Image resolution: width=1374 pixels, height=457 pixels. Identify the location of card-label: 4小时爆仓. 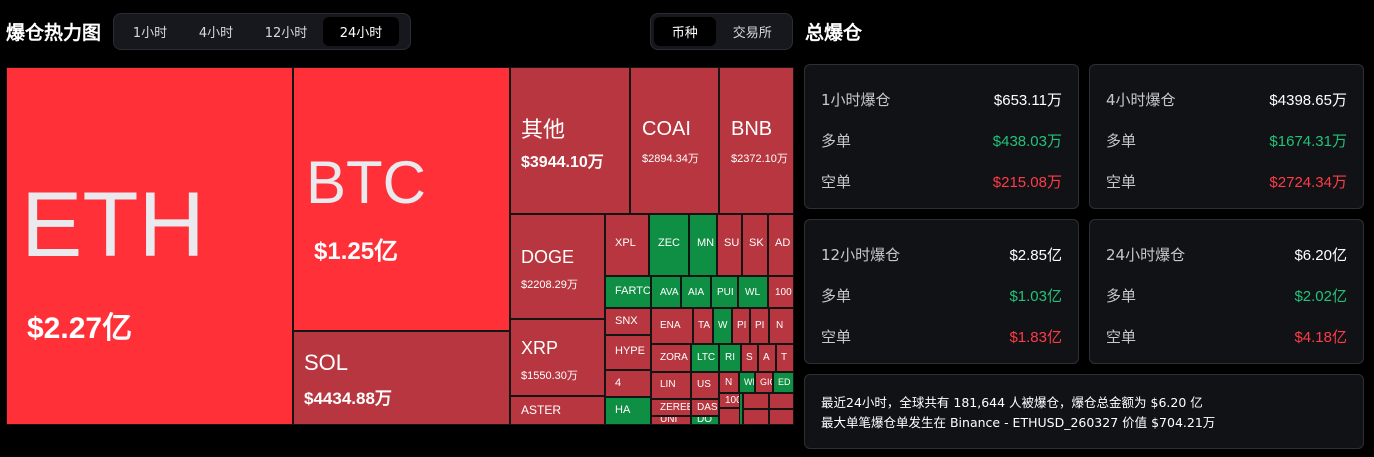
(1141, 100).